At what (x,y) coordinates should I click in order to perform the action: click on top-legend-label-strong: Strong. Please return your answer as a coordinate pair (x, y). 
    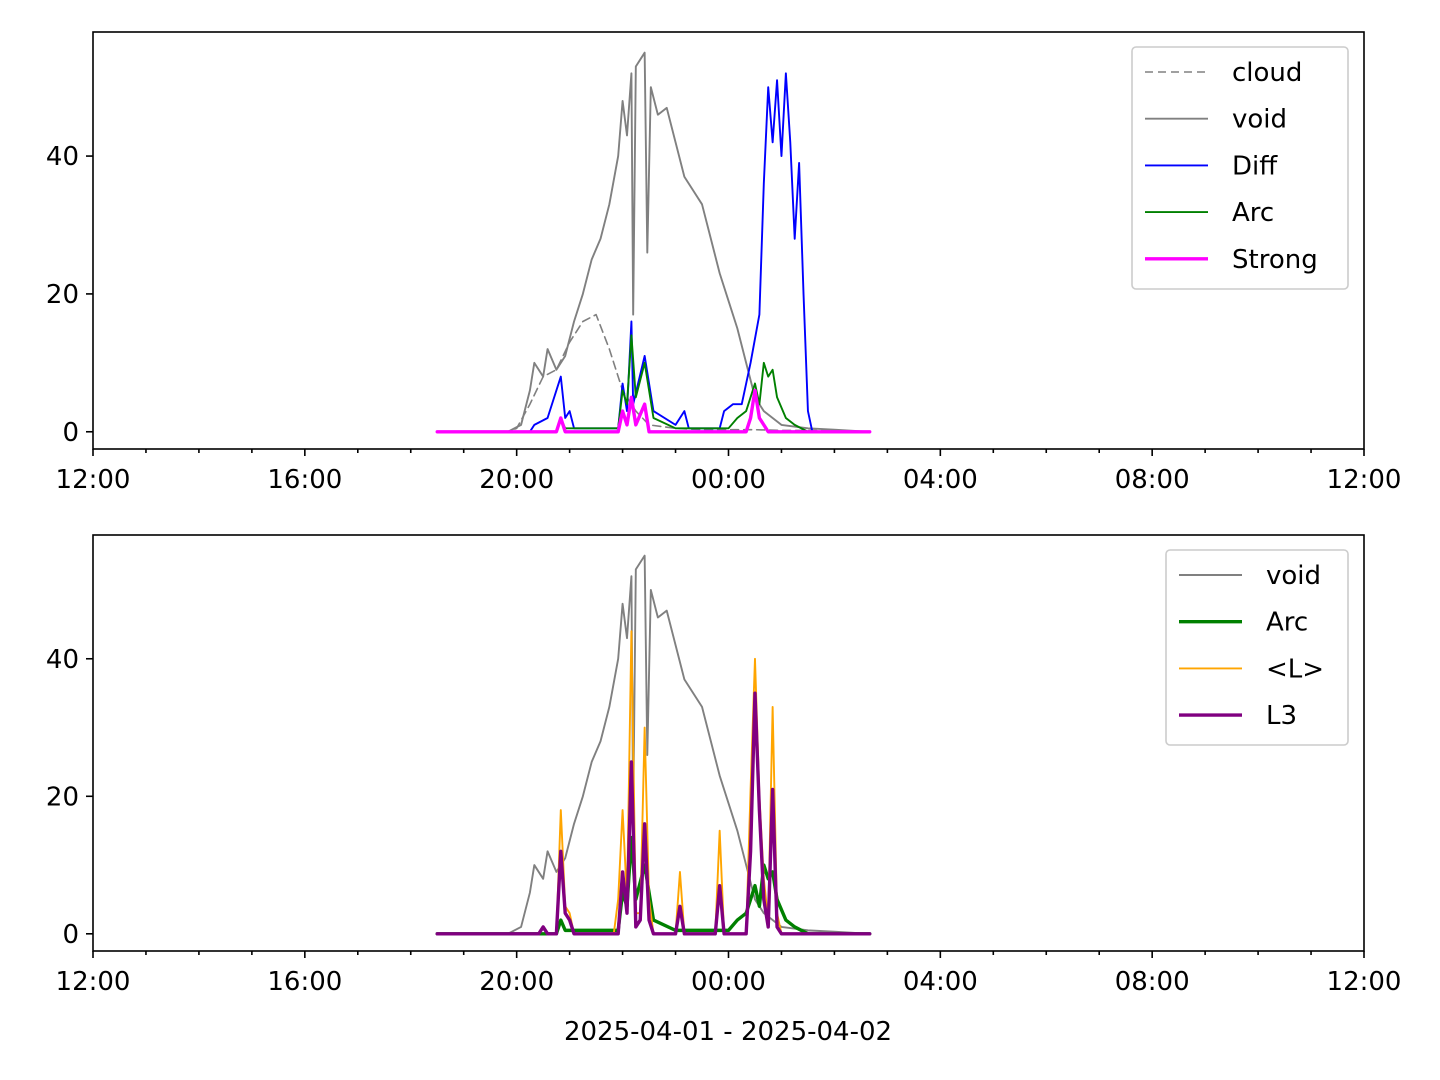
    Looking at the image, I should click on (1275, 260).